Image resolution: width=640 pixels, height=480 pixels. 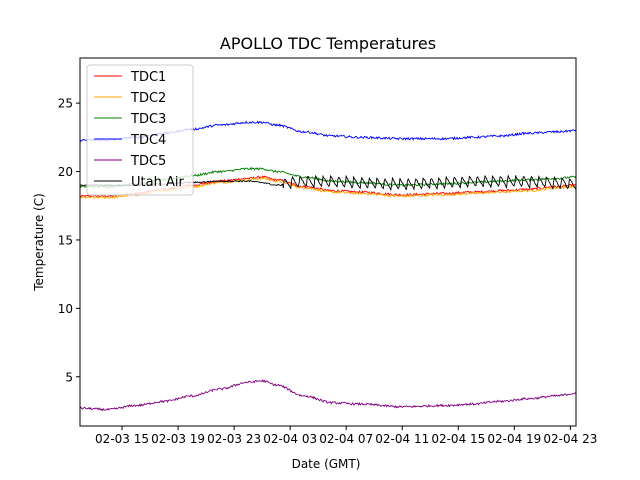 I want to click on x-tick-label: 02-03 23, so click(x=234, y=439).